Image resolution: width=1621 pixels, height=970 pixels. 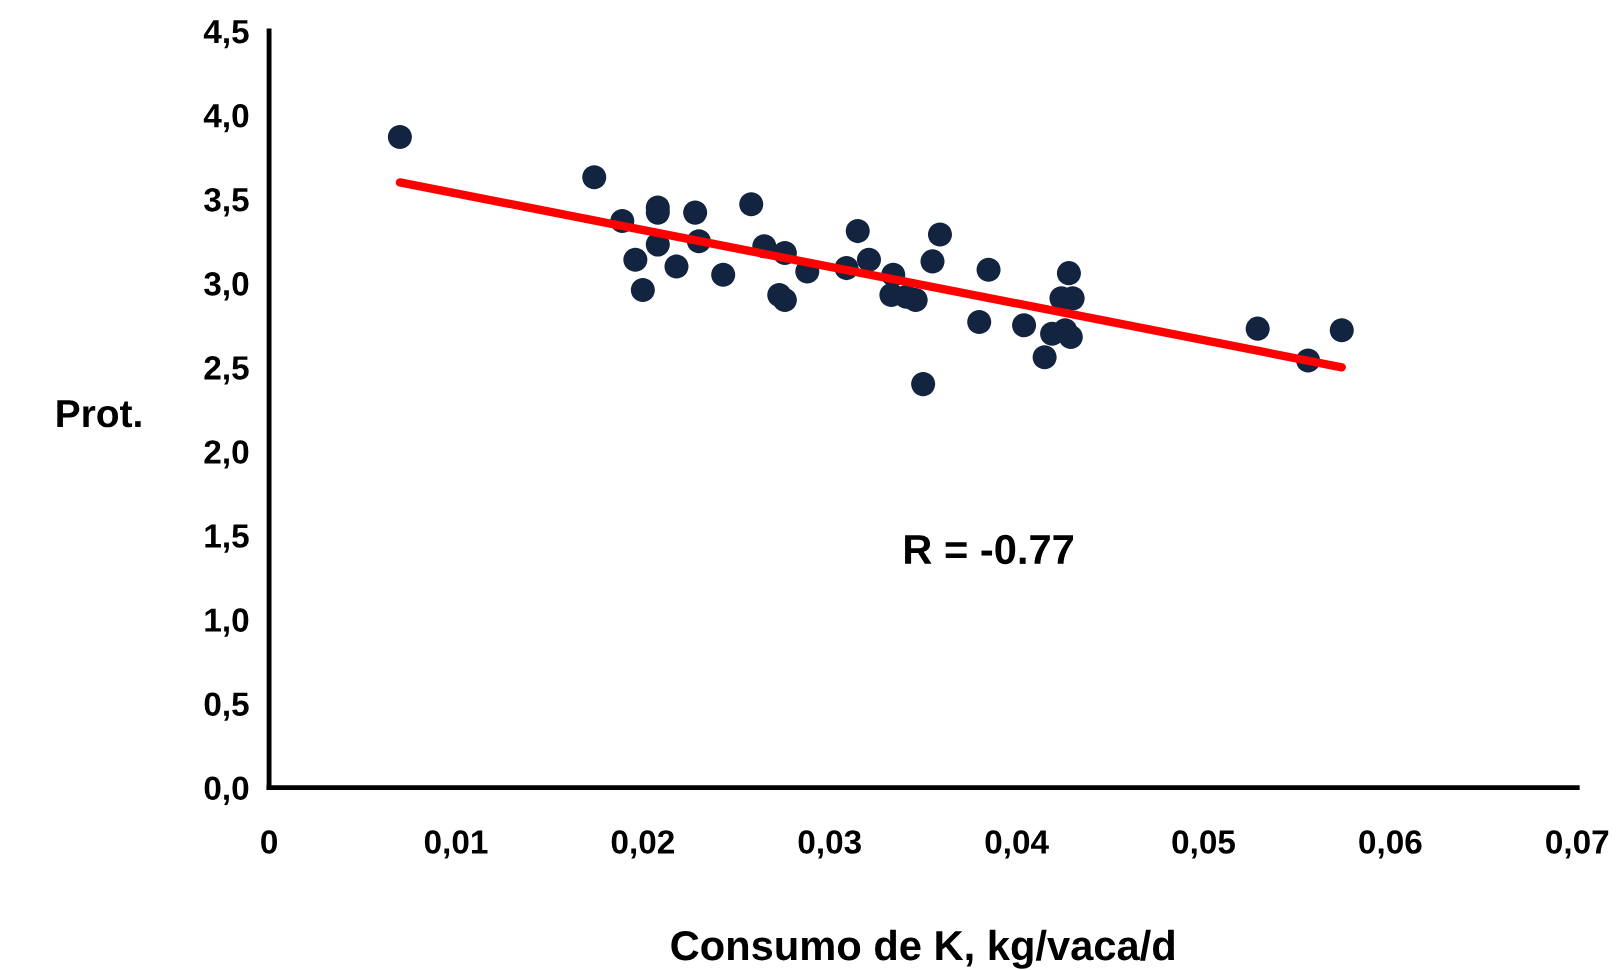 What do you see at coordinates (1017, 844) in the screenshot?
I see `x-tick-label: 0,04` at bounding box center [1017, 844].